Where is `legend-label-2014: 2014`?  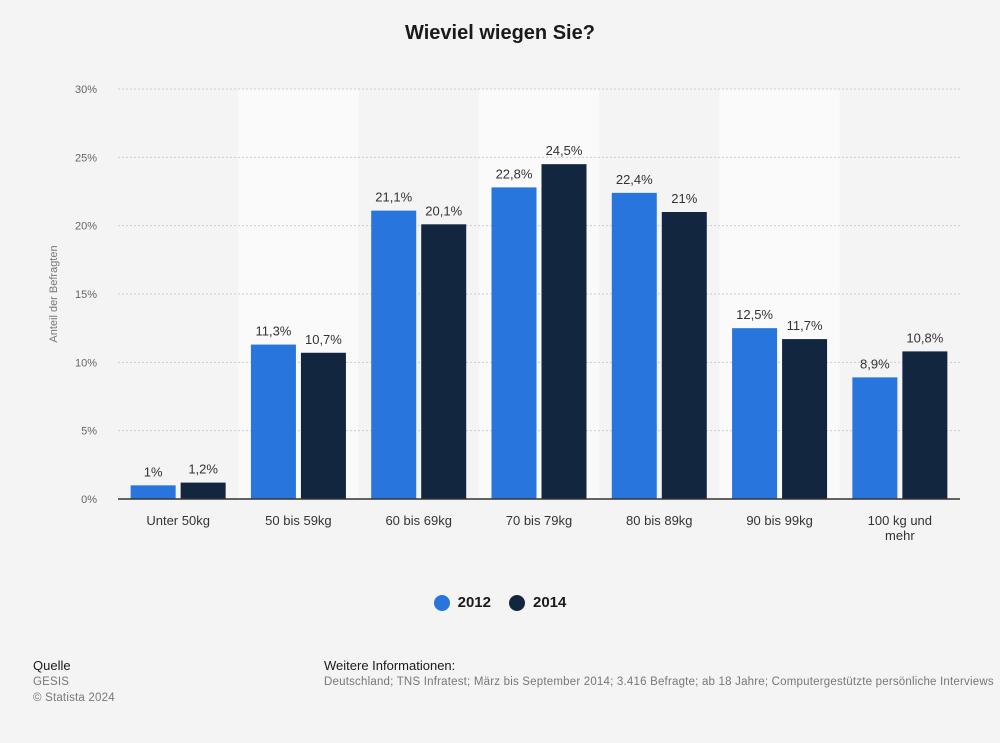
legend-label-2014: 2014 is located at coordinates (550, 602).